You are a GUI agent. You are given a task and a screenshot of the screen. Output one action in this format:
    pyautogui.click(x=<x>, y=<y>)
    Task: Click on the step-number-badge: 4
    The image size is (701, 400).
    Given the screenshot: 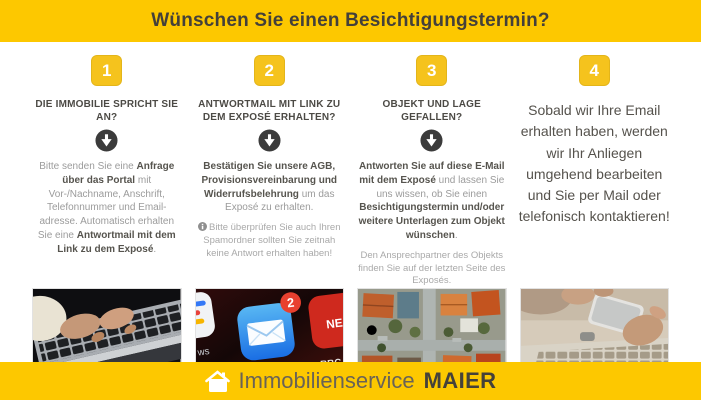 What is the action you would take?
    pyautogui.click(x=594, y=70)
    